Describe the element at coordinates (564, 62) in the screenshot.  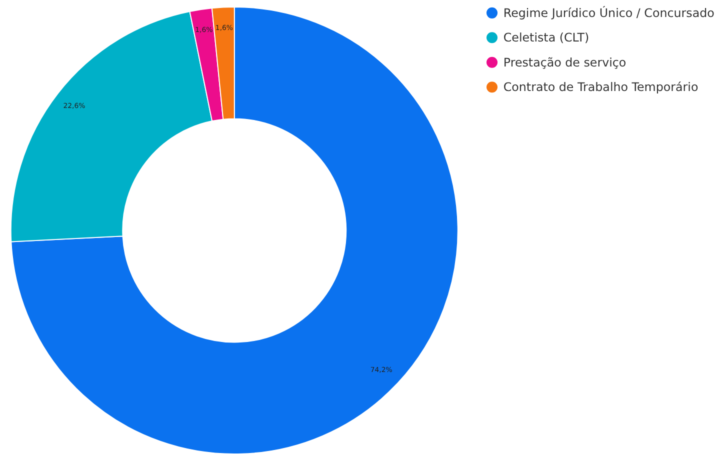
I see `legend-label: Prestação de serviço` at that location.